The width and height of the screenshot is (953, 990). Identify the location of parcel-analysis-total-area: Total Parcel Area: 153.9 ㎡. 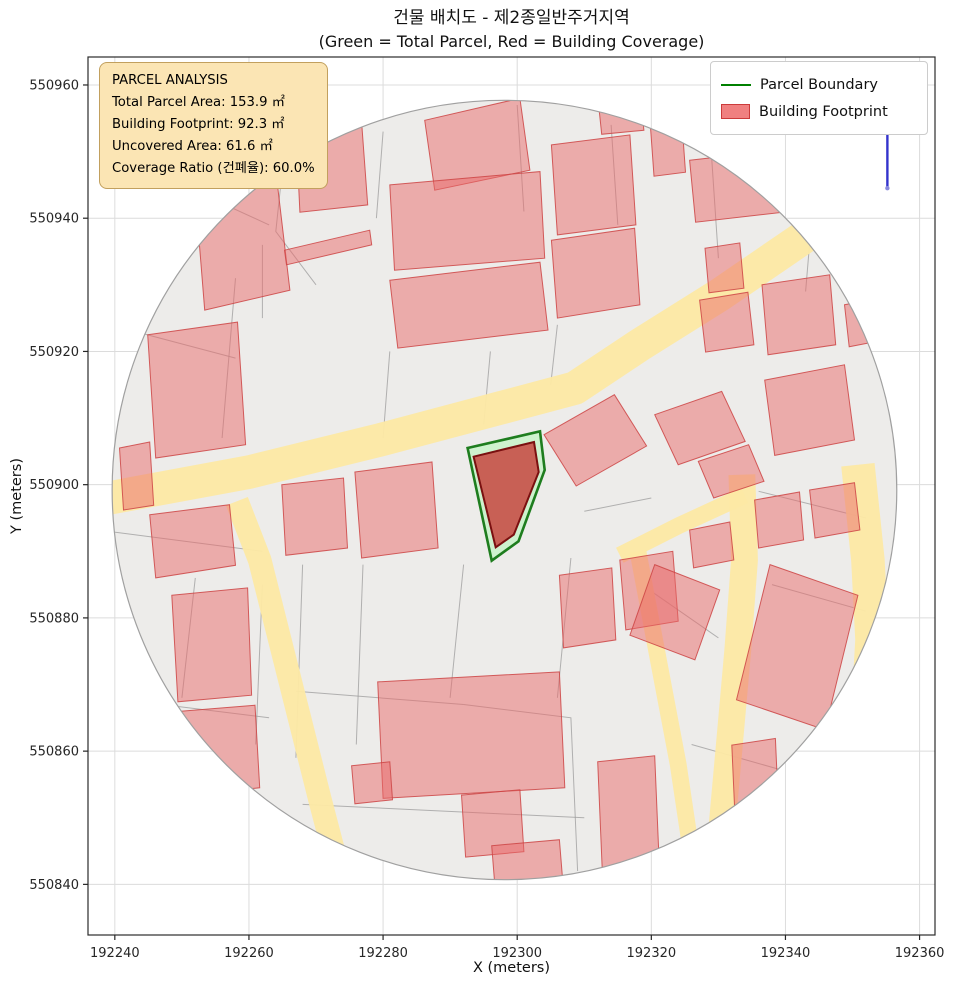
(198, 102).